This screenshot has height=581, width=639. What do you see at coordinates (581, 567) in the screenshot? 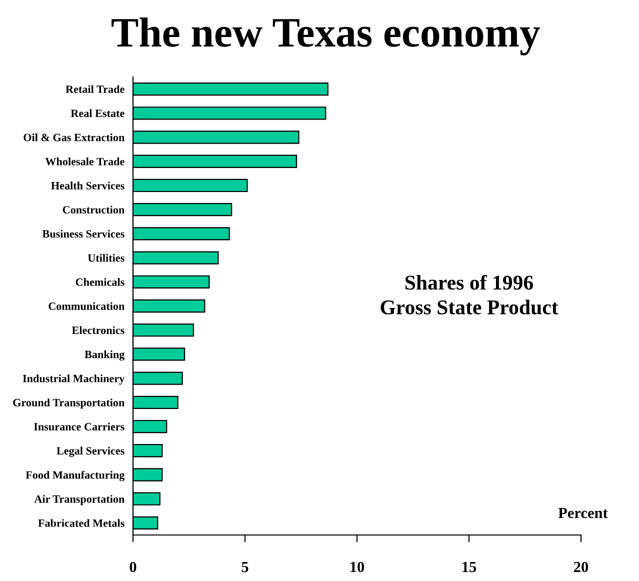
I see `x-tick-label: 20` at bounding box center [581, 567].